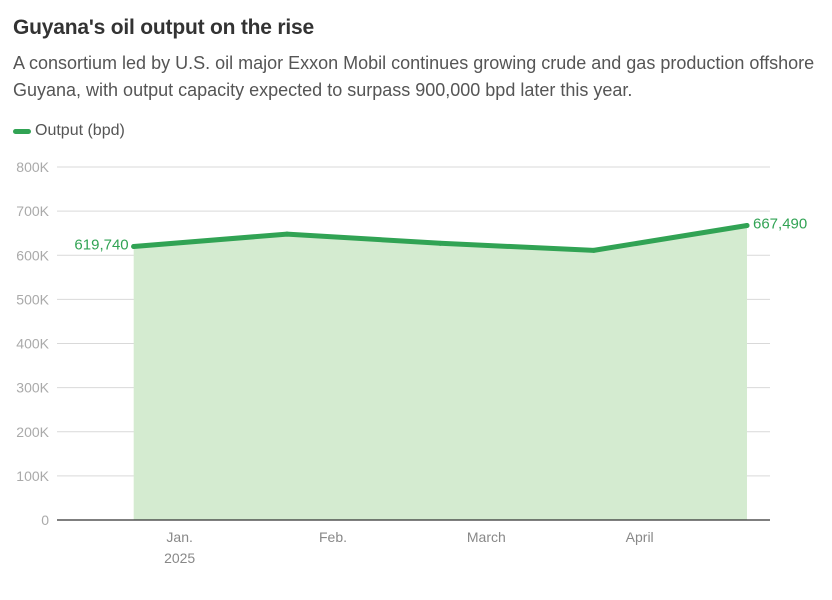 The width and height of the screenshot is (832, 600). I want to click on x-tick-label: April, so click(640, 537).